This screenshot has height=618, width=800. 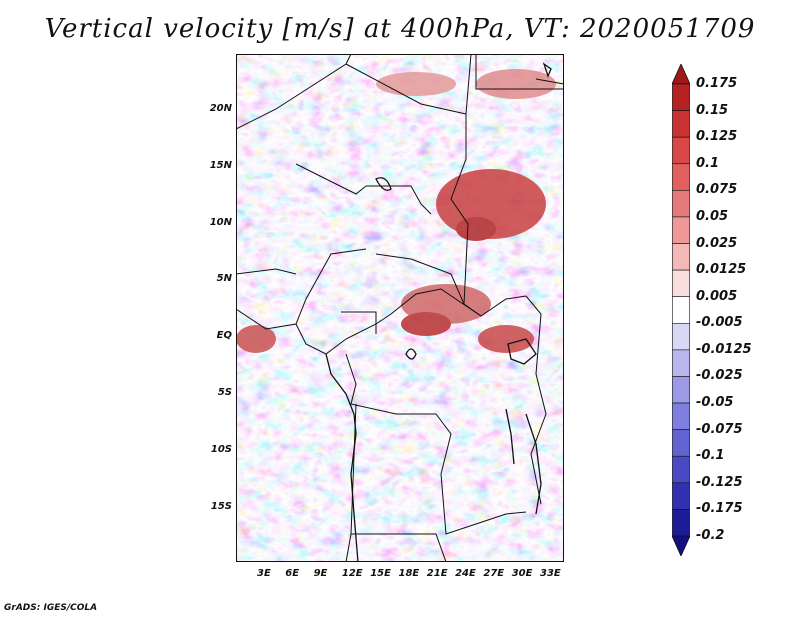 What do you see at coordinates (220, 108) in the screenshot?
I see `lat-tick-label: 20N` at bounding box center [220, 108].